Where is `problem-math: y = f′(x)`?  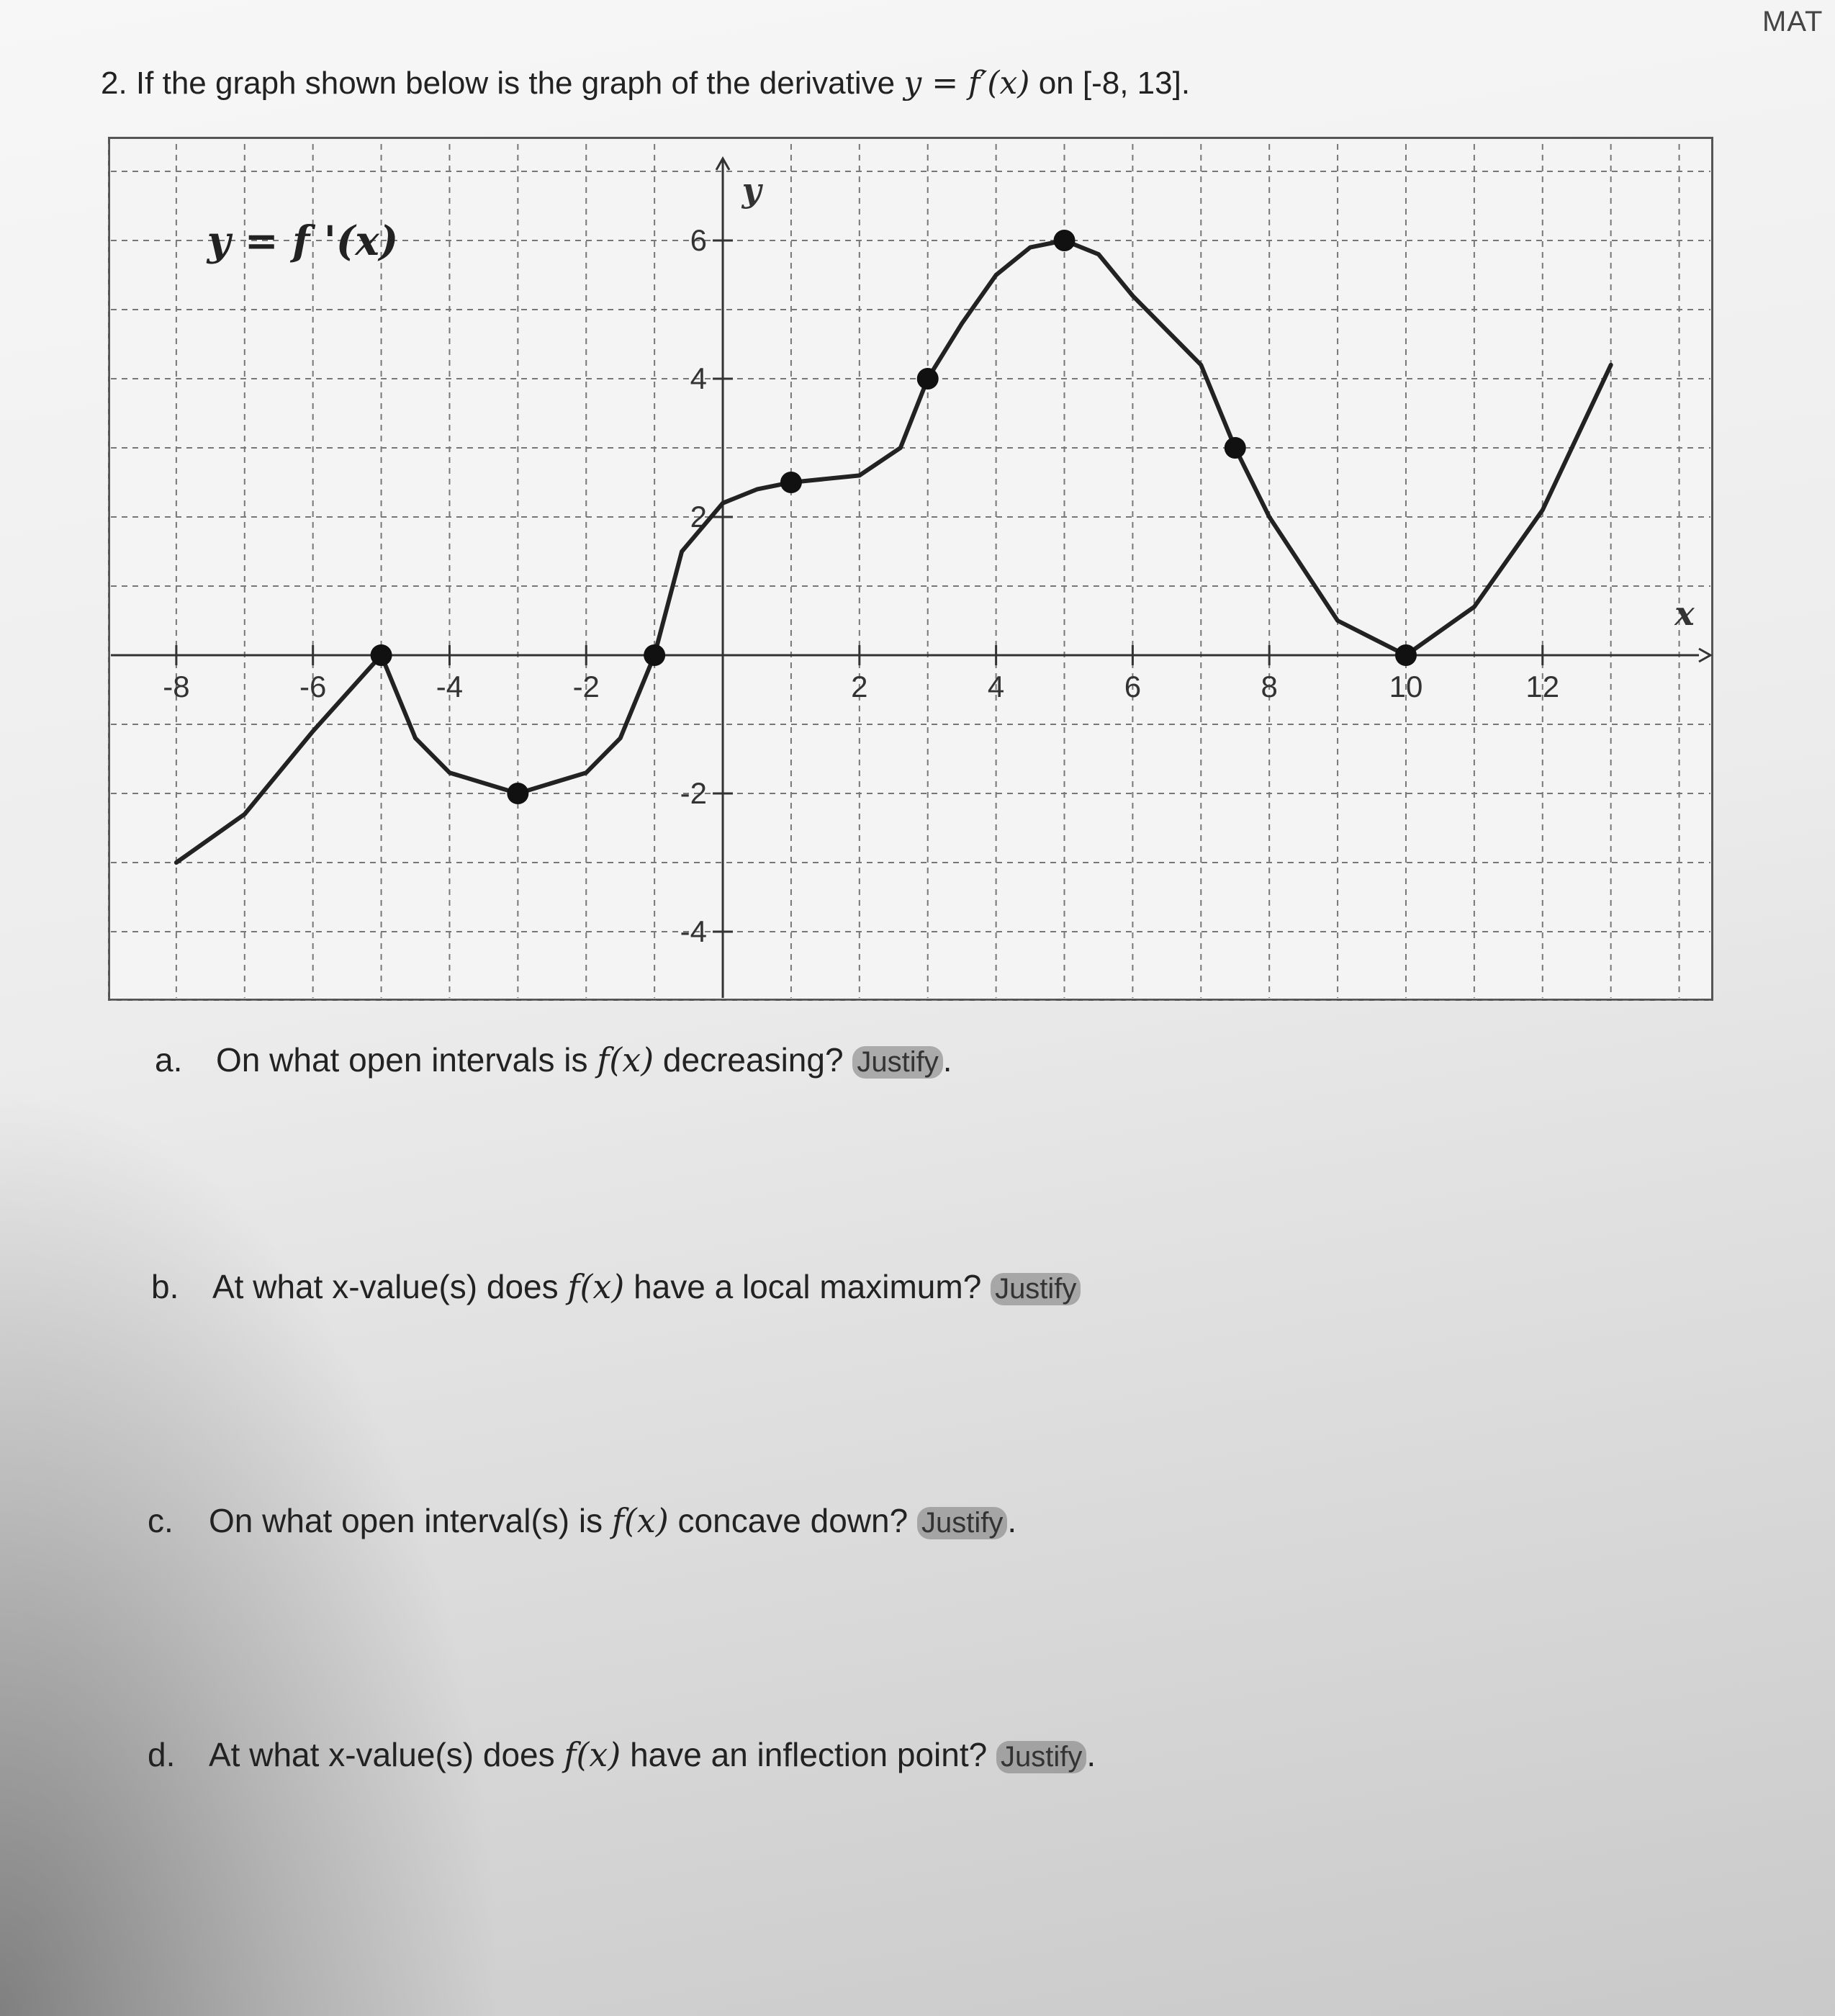 problem-math: y = f′(x) is located at coordinates (967, 83).